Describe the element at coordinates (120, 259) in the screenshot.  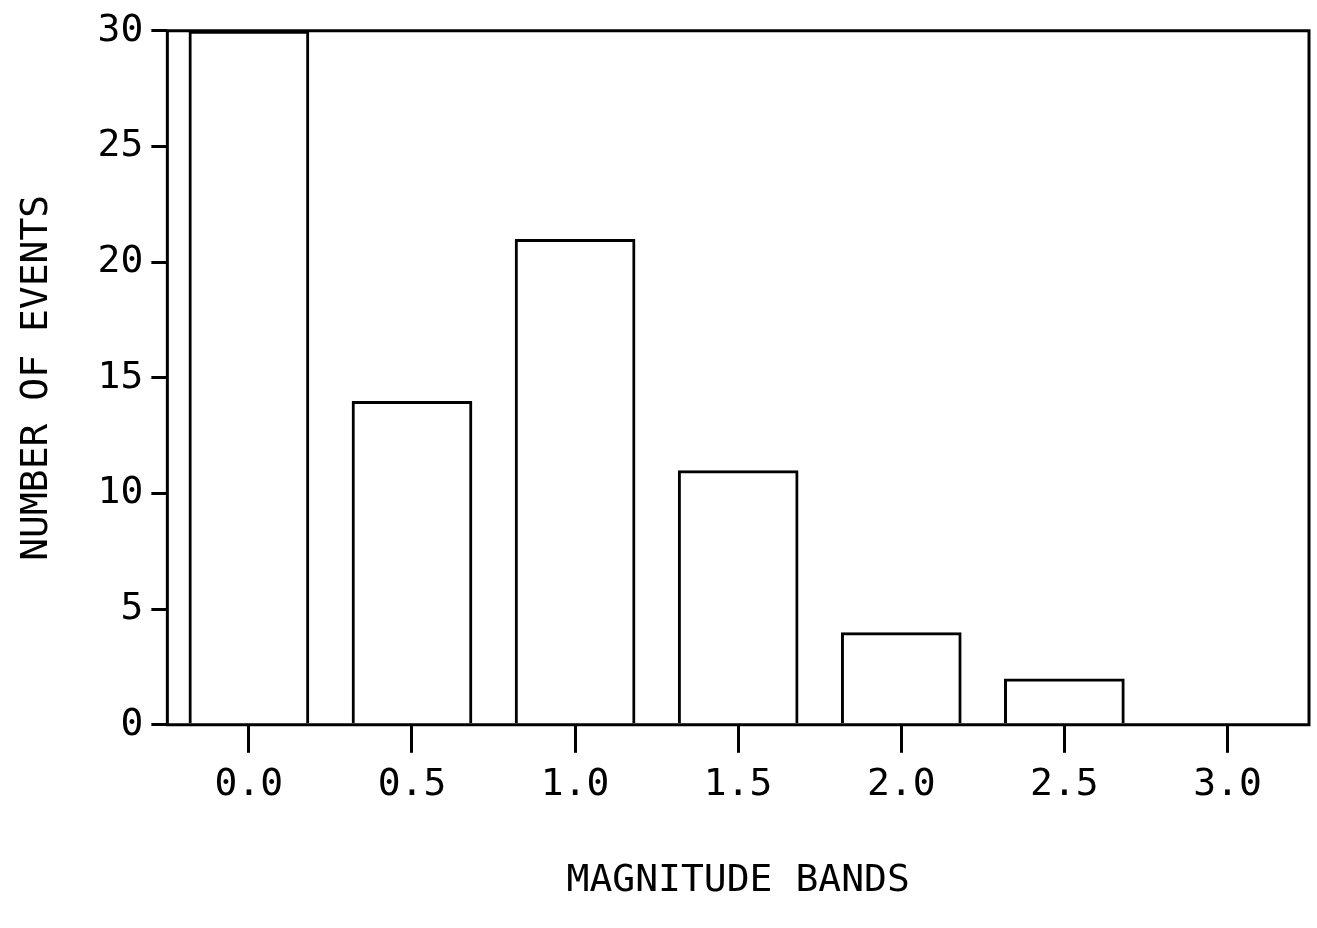
I see `y-tick-label: 20` at that location.